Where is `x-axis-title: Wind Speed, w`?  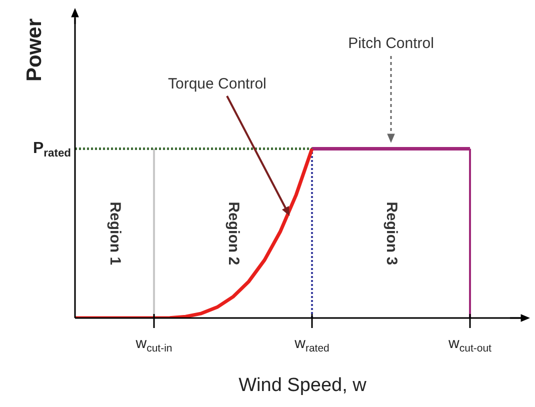 x-axis-title: Wind Speed, w is located at coordinates (302, 385).